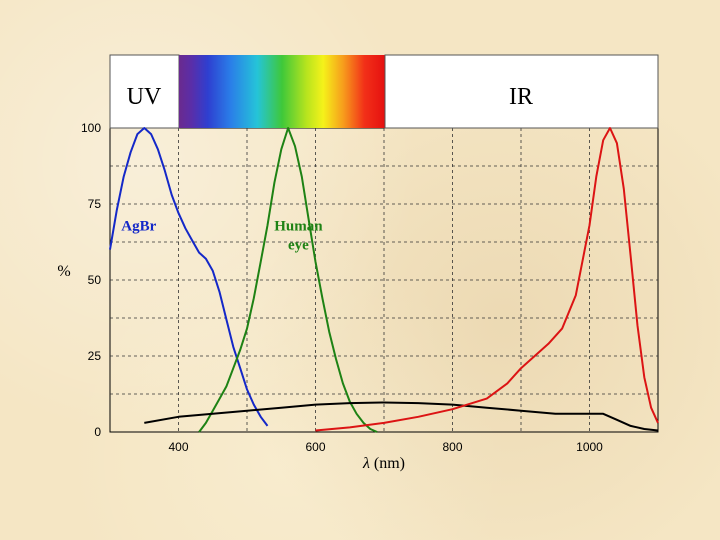 Image resolution: width=720 pixels, height=540 pixels. I want to click on y-tick-label: 50, so click(95, 280).